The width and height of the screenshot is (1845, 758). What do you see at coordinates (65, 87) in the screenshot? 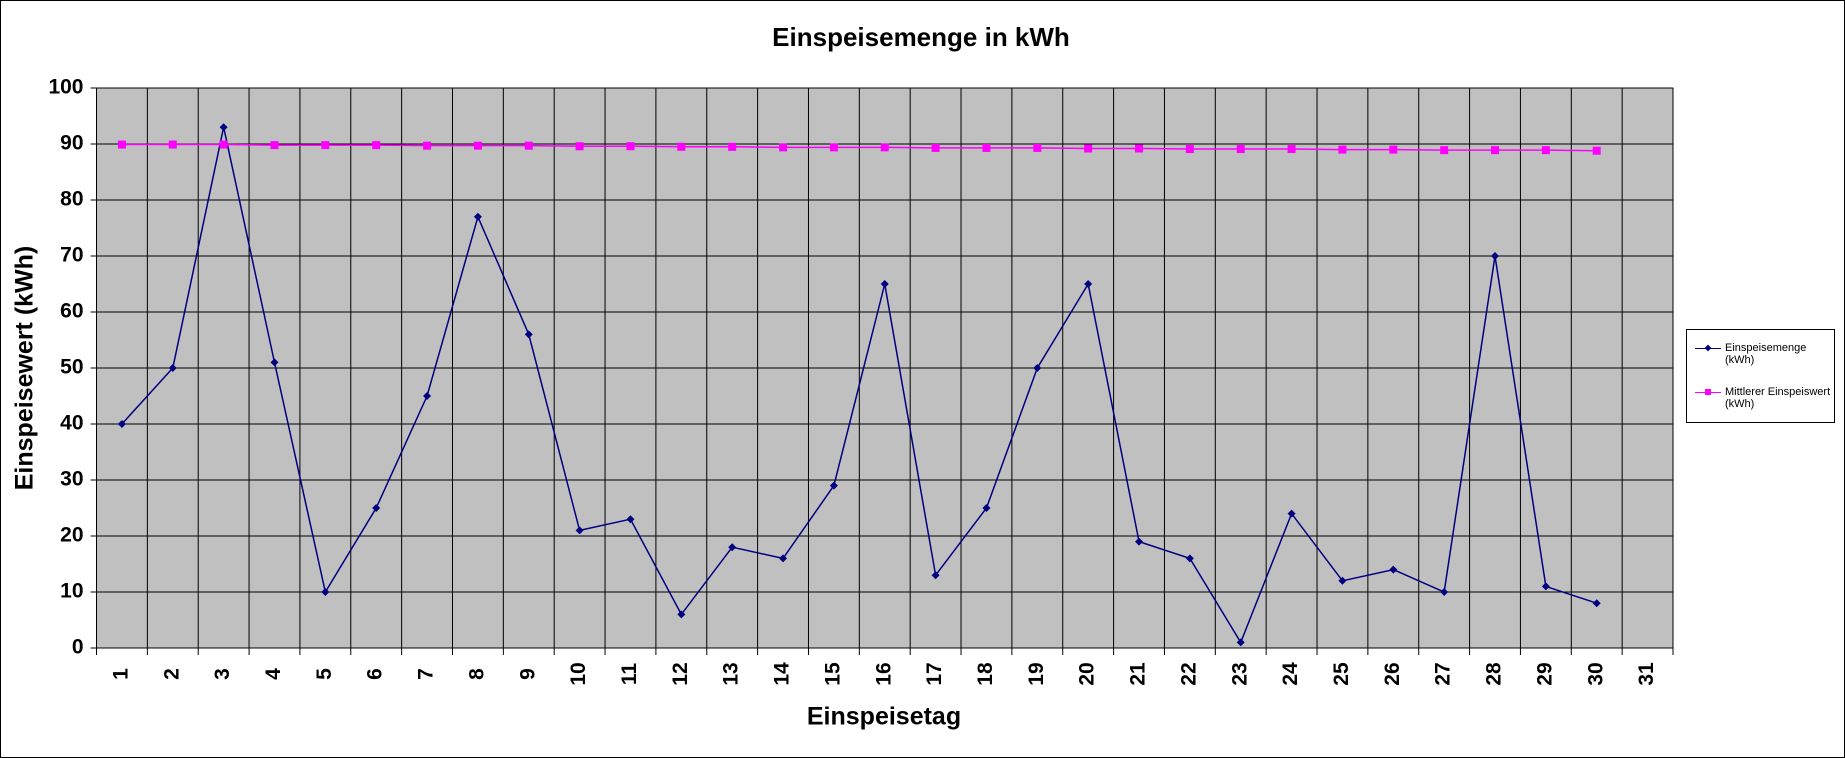
I see `y-tick-label: 100` at bounding box center [65, 87].